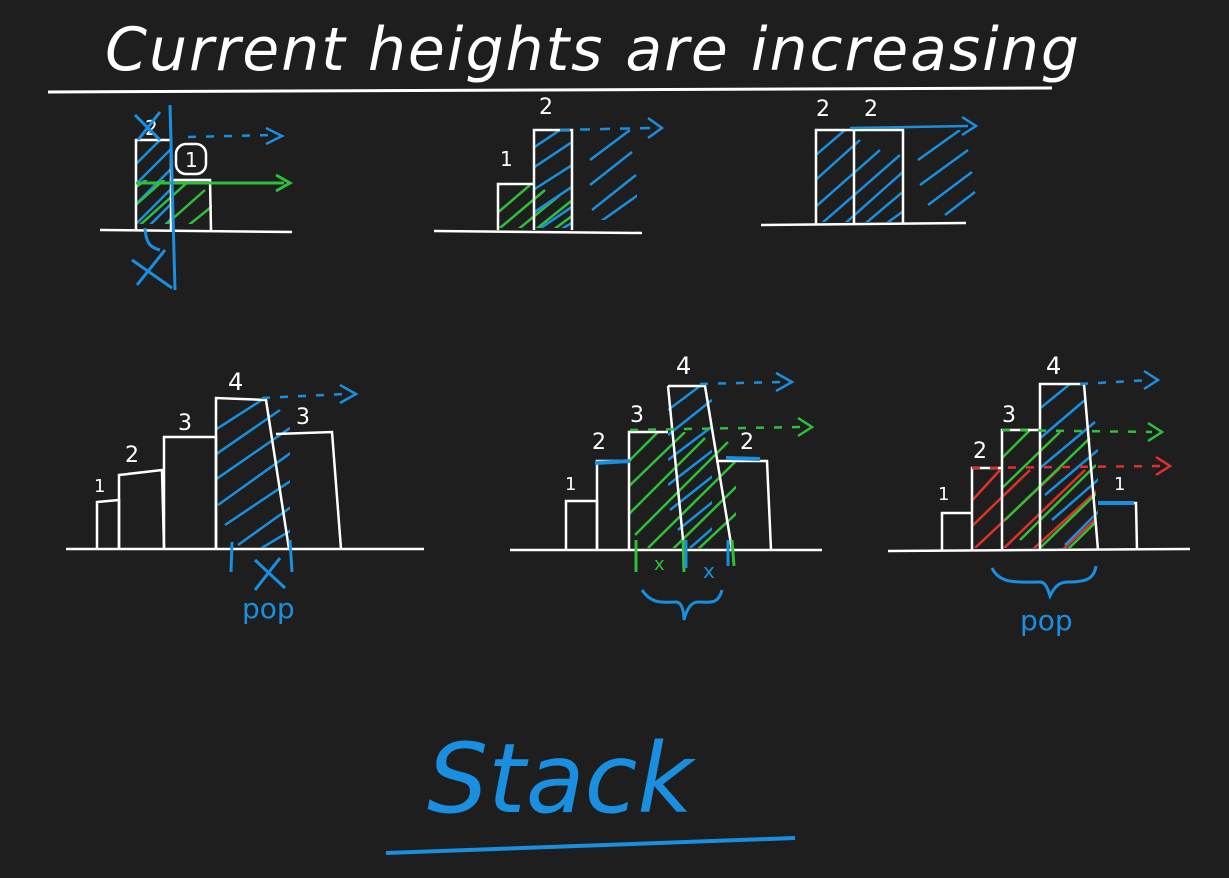 The width and height of the screenshot is (1229, 878). I want to click on panel-2-green-hatch, so click(535, 206).